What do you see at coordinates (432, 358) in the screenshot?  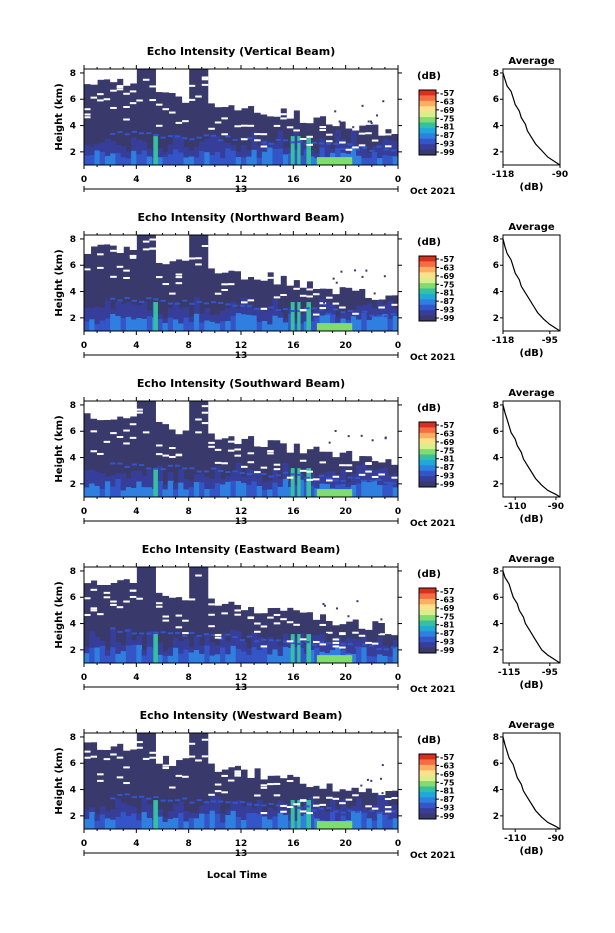 I see `date-label: Oct 2021` at bounding box center [432, 358].